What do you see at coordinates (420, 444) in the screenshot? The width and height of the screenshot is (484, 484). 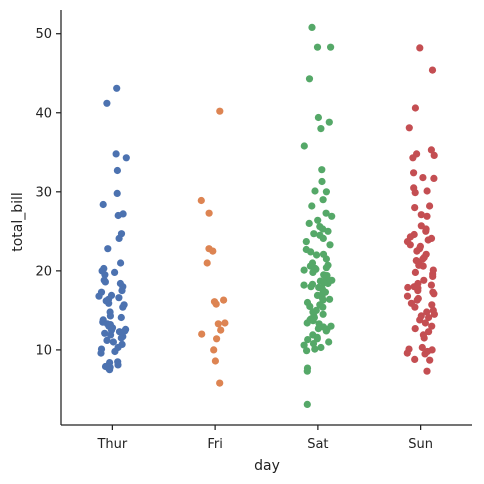 I see `x-tick-label: Sun` at bounding box center [420, 444].